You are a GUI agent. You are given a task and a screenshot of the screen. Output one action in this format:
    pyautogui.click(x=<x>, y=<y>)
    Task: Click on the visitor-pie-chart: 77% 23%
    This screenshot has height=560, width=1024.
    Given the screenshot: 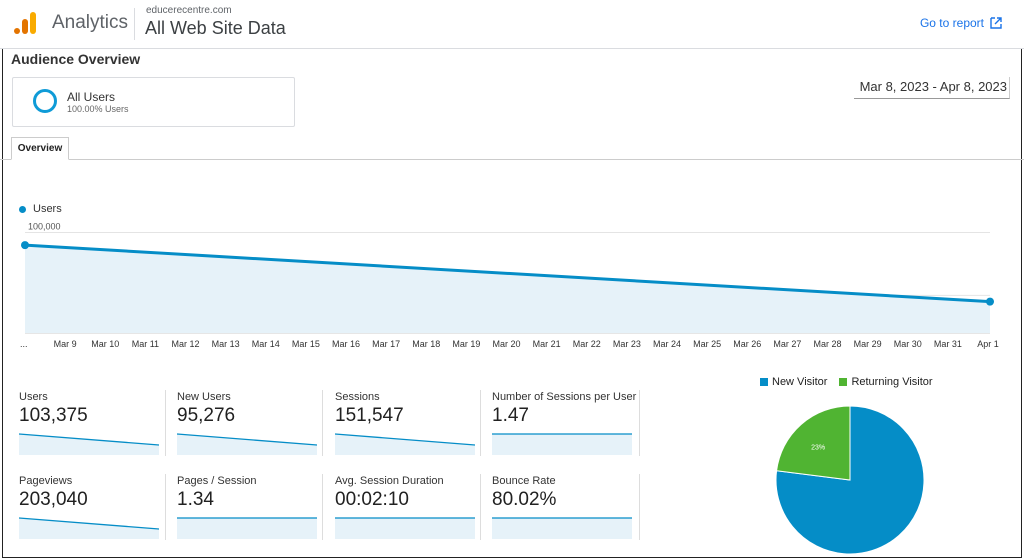 What is the action you would take?
    pyautogui.click(x=850, y=480)
    